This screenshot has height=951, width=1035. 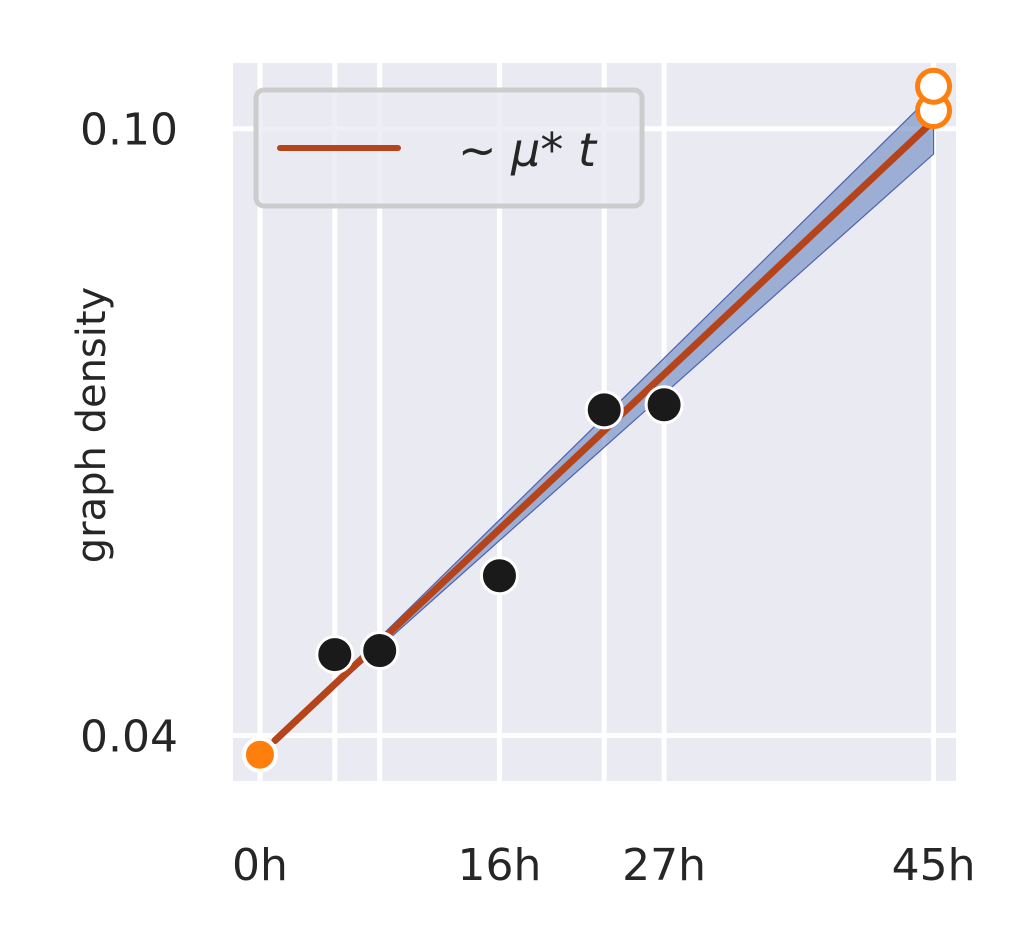 What do you see at coordinates (129, 736) in the screenshot?
I see `y-tick-label: 0.04` at bounding box center [129, 736].